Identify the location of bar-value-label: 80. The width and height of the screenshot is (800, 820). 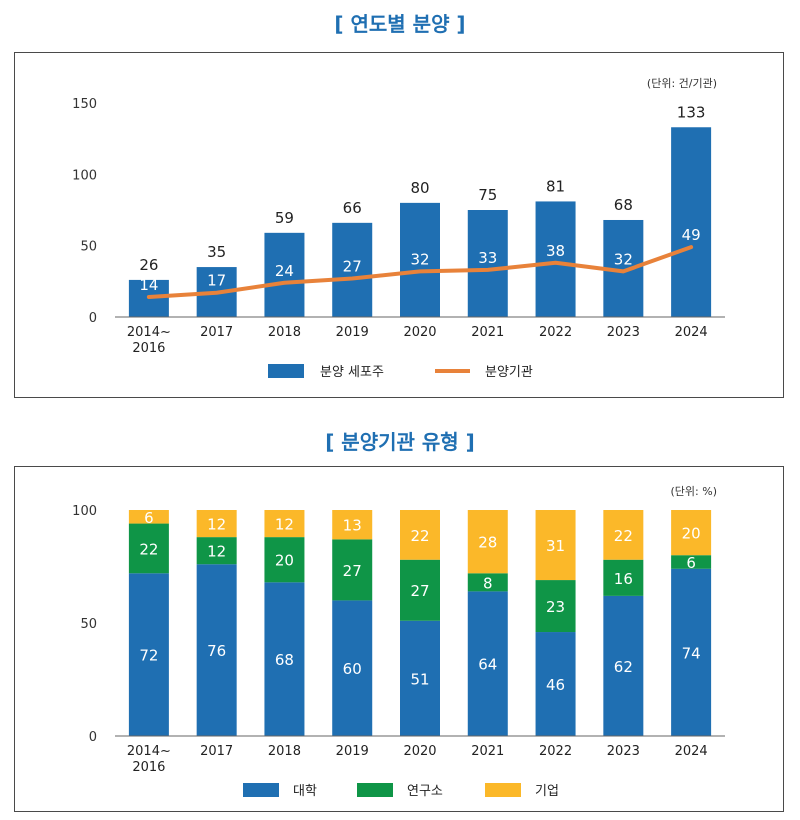
(419, 188).